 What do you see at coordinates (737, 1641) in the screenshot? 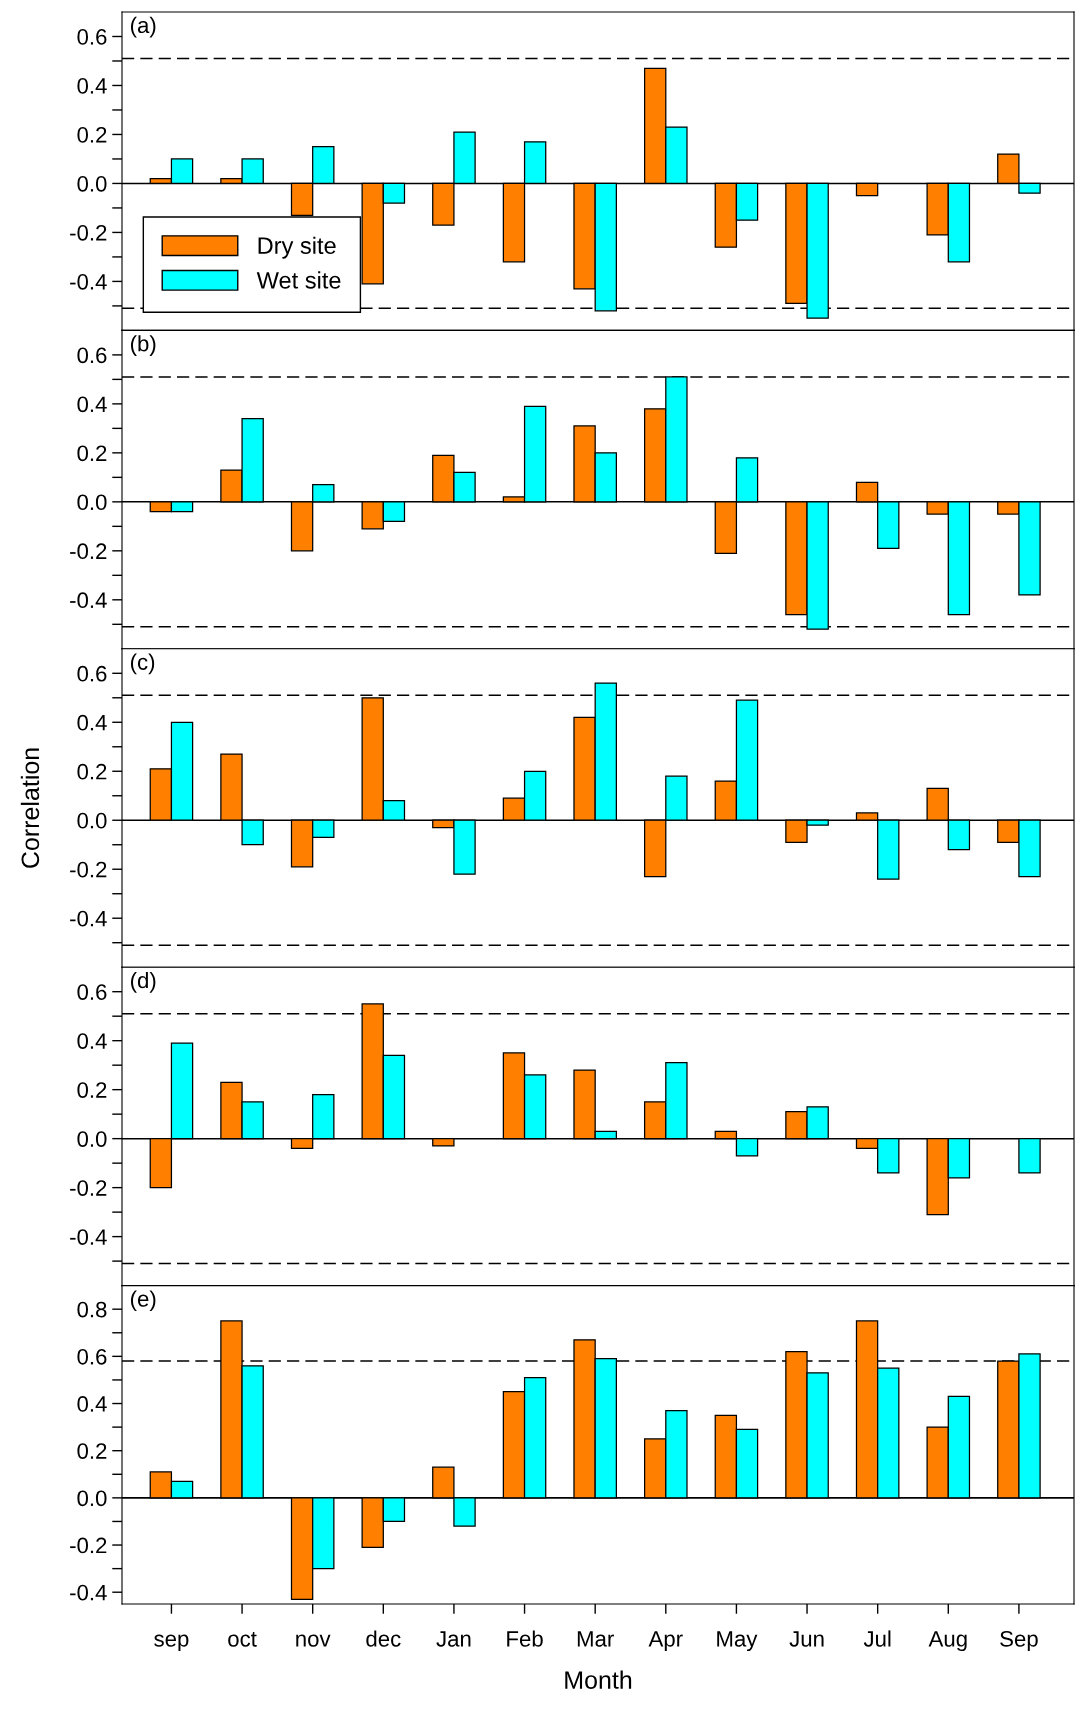
I see `x-tick-label: May` at bounding box center [737, 1641].